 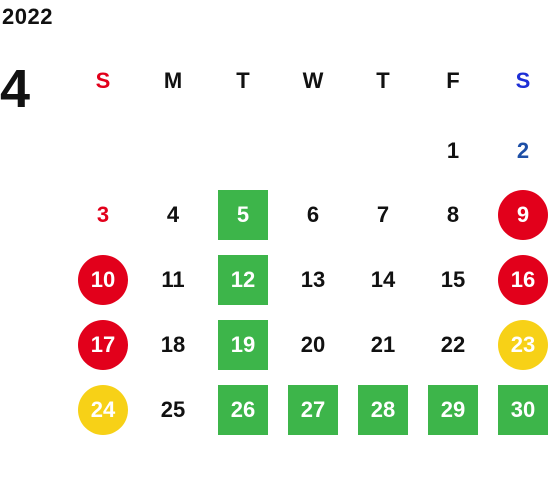 I want to click on day-number: 10, so click(x=103, y=280).